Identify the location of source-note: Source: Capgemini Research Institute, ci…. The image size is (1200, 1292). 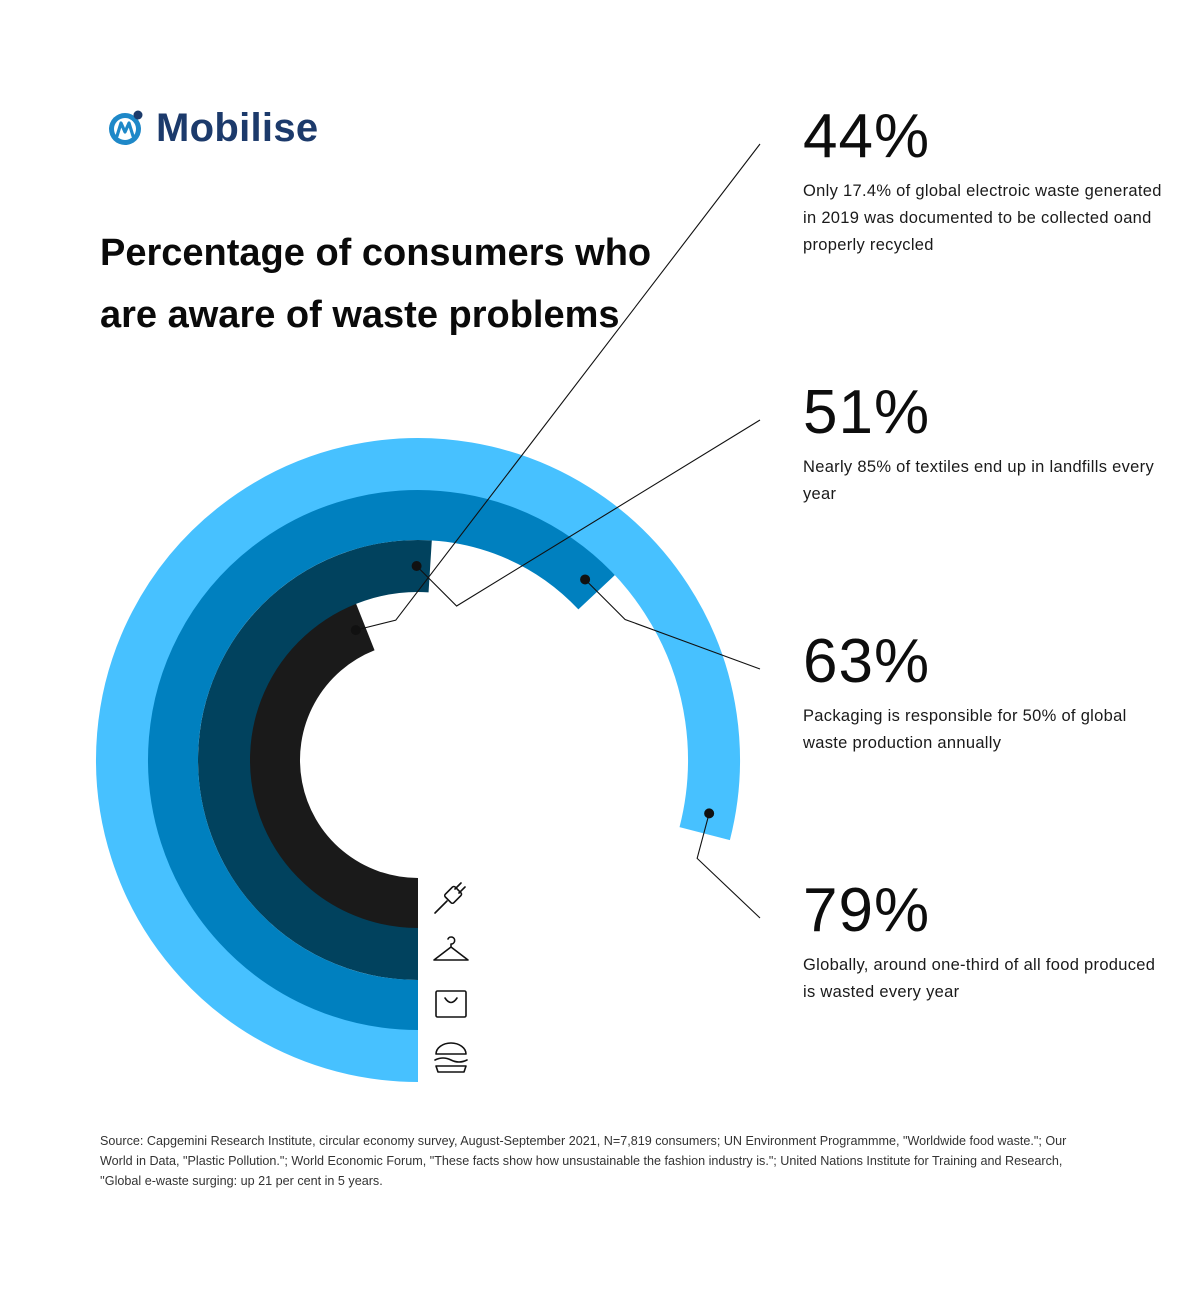
(583, 1161).